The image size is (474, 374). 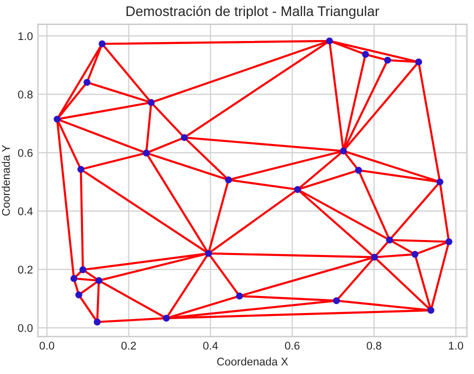 What do you see at coordinates (456, 346) in the screenshot?
I see `x-tick-label: 1.0` at bounding box center [456, 346].